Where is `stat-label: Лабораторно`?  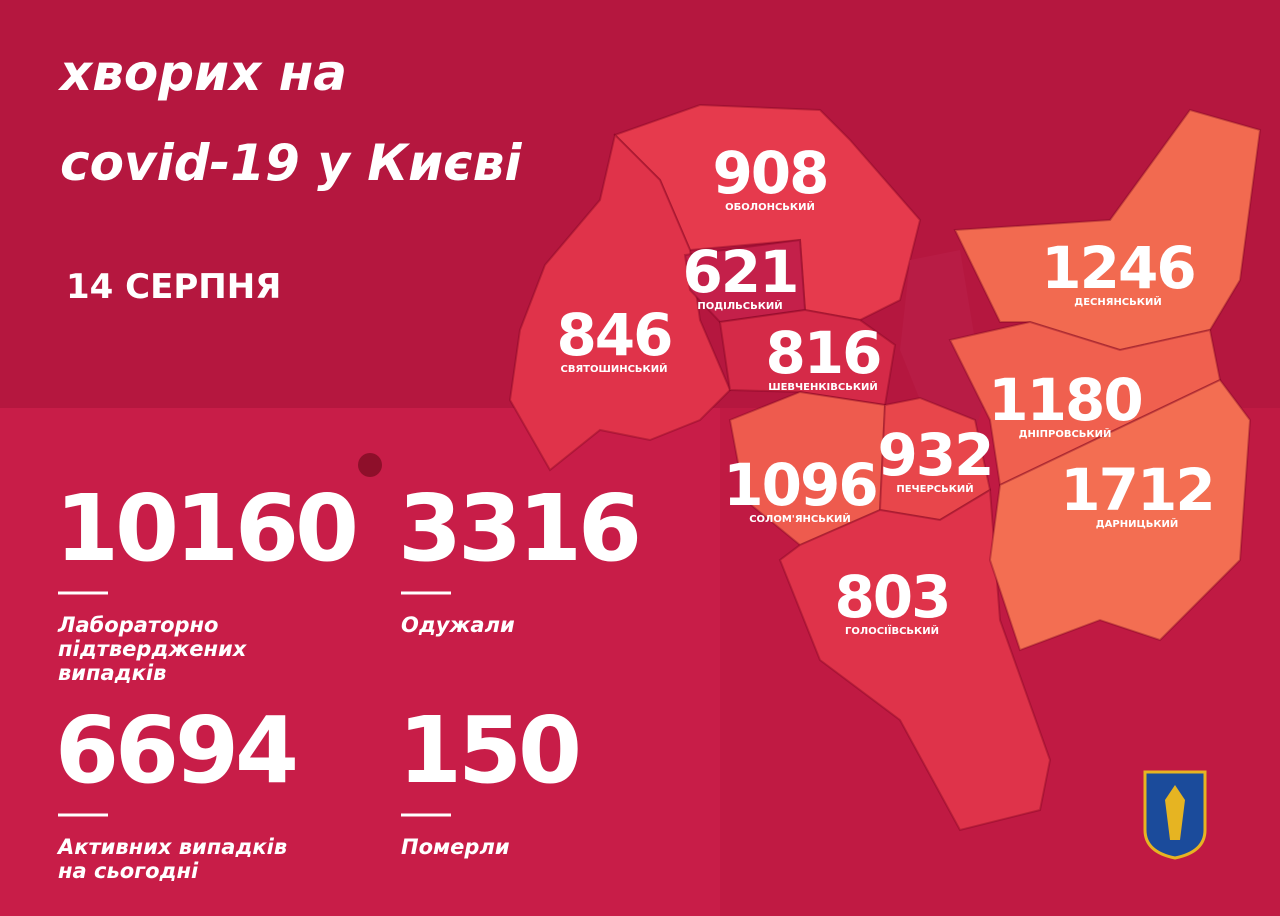
stat-label: Лабораторно is located at coordinates (137, 625).